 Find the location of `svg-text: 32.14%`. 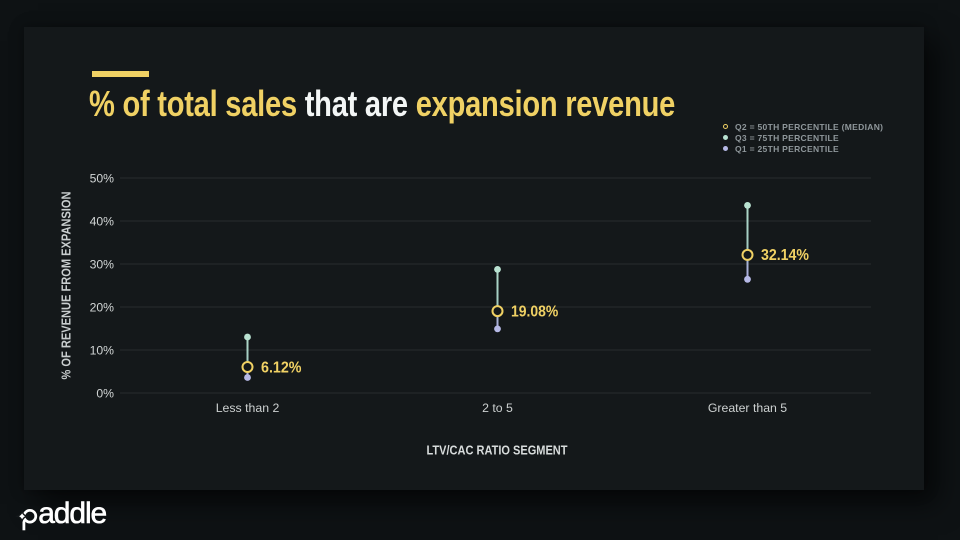

svg-text: 32.14% is located at coordinates (785, 255).